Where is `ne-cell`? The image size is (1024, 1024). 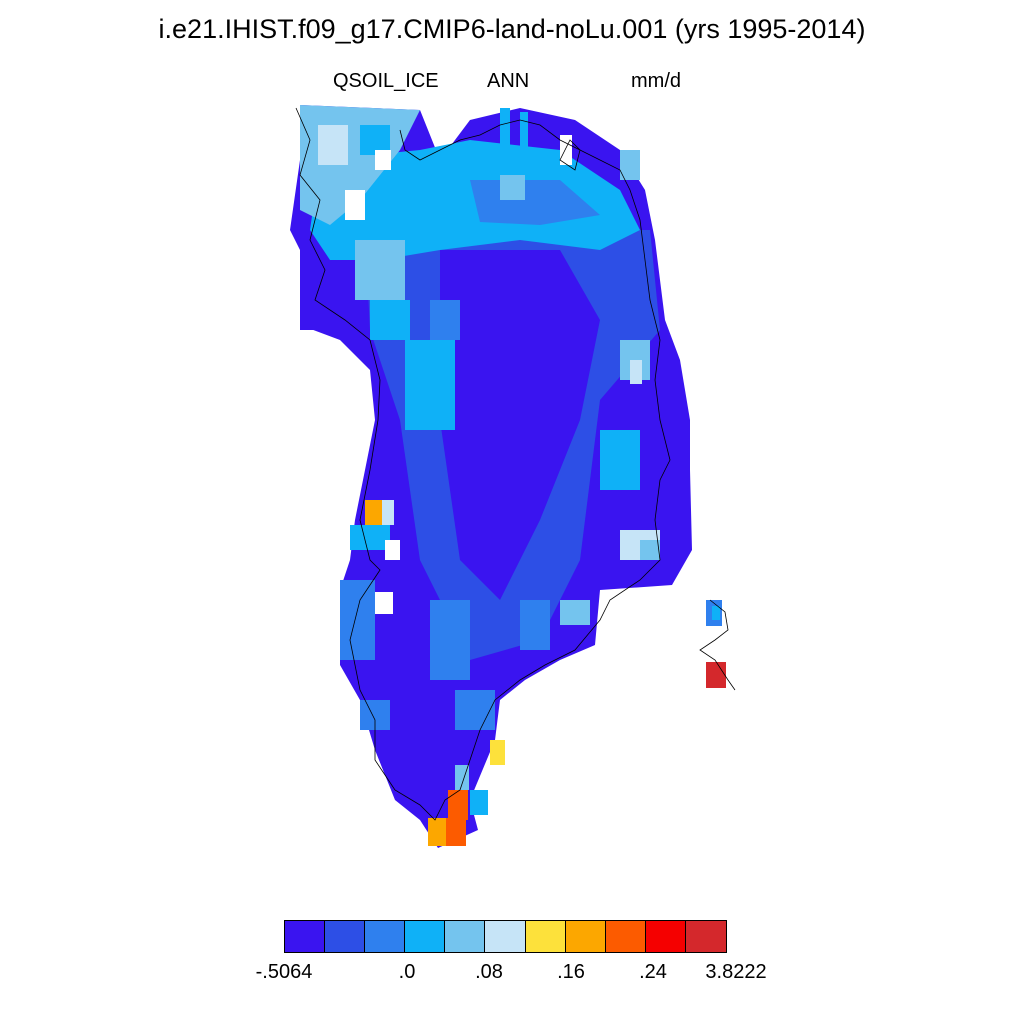 ne-cell is located at coordinates (630, 165).